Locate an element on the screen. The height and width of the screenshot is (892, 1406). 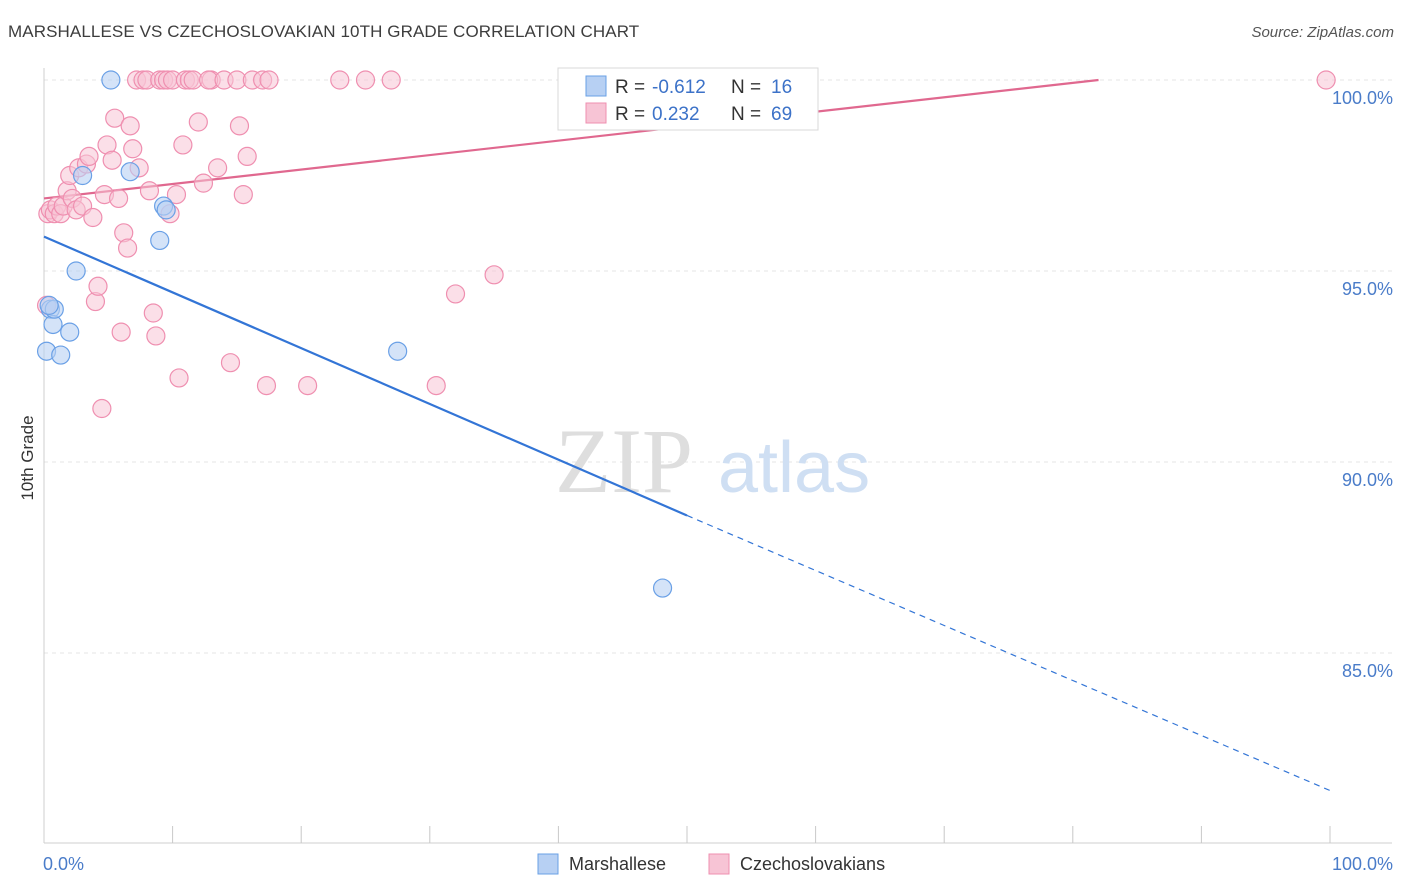
trend-line-marshallese is located at coordinates (365, 376).